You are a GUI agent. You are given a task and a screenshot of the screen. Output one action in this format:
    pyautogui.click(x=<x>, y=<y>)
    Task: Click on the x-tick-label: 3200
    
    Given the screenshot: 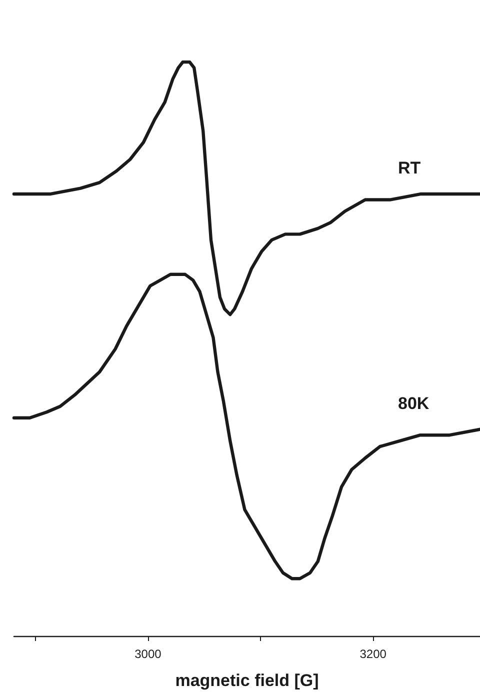 What is the action you would take?
    pyautogui.click(x=373, y=654)
    